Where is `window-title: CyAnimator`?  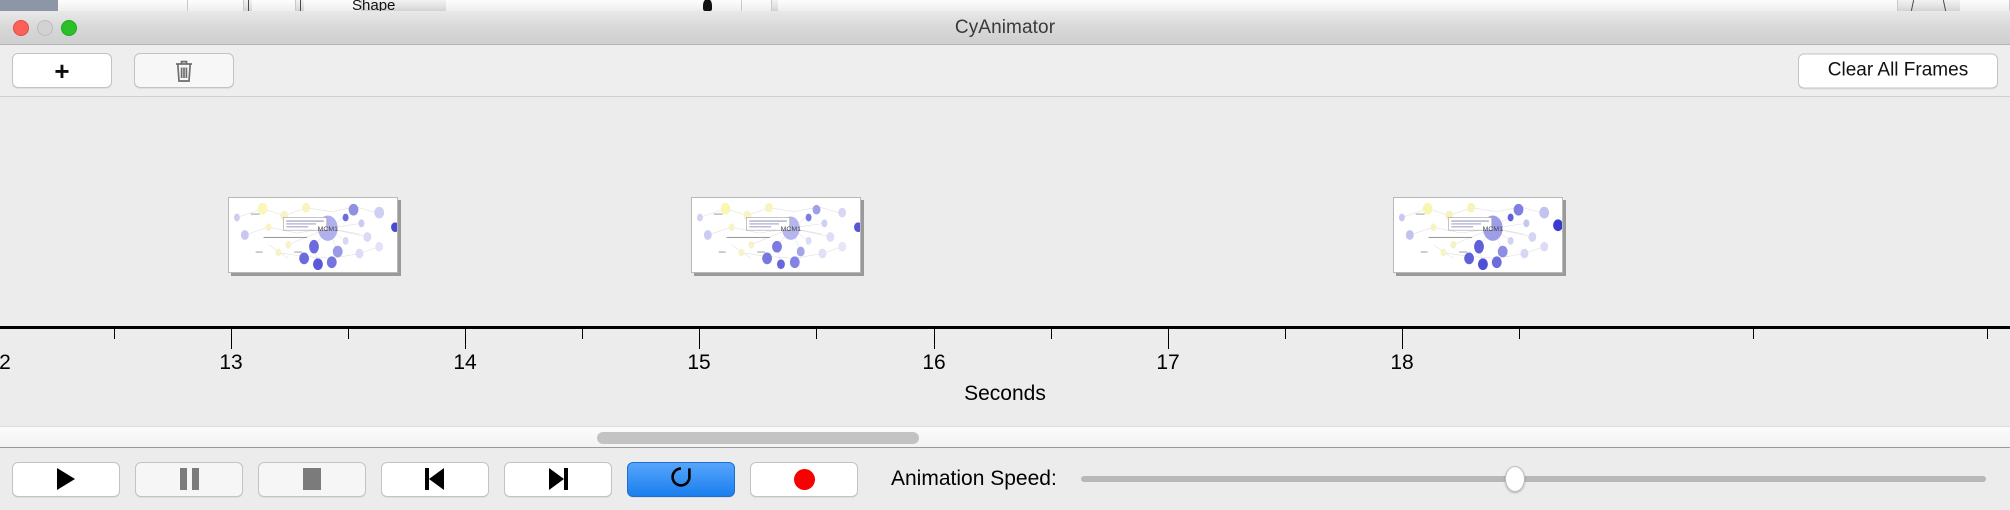 window-title: CyAnimator is located at coordinates (1005, 27).